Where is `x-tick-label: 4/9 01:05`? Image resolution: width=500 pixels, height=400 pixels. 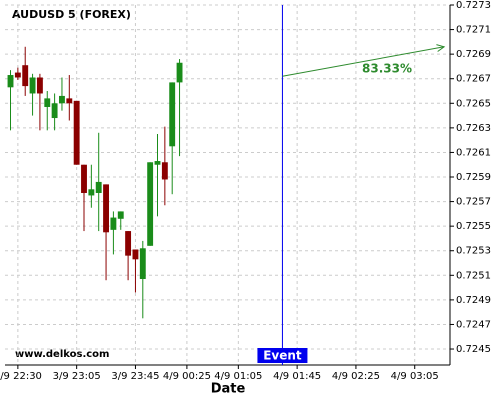
x-tick-label: 4/9 01:05 is located at coordinates (238, 376).